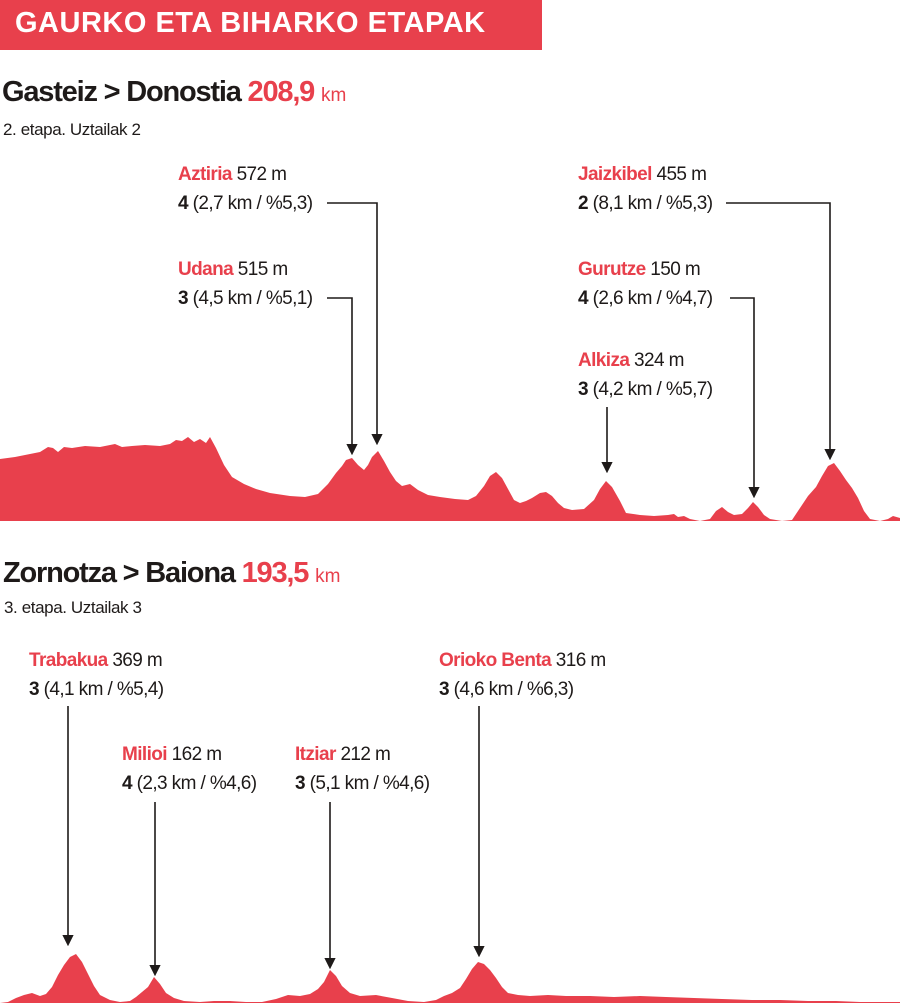 This screenshot has width=900, height=1003. What do you see at coordinates (495, 660) in the screenshot?
I see `climb-name: Orioko Benta` at bounding box center [495, 660].